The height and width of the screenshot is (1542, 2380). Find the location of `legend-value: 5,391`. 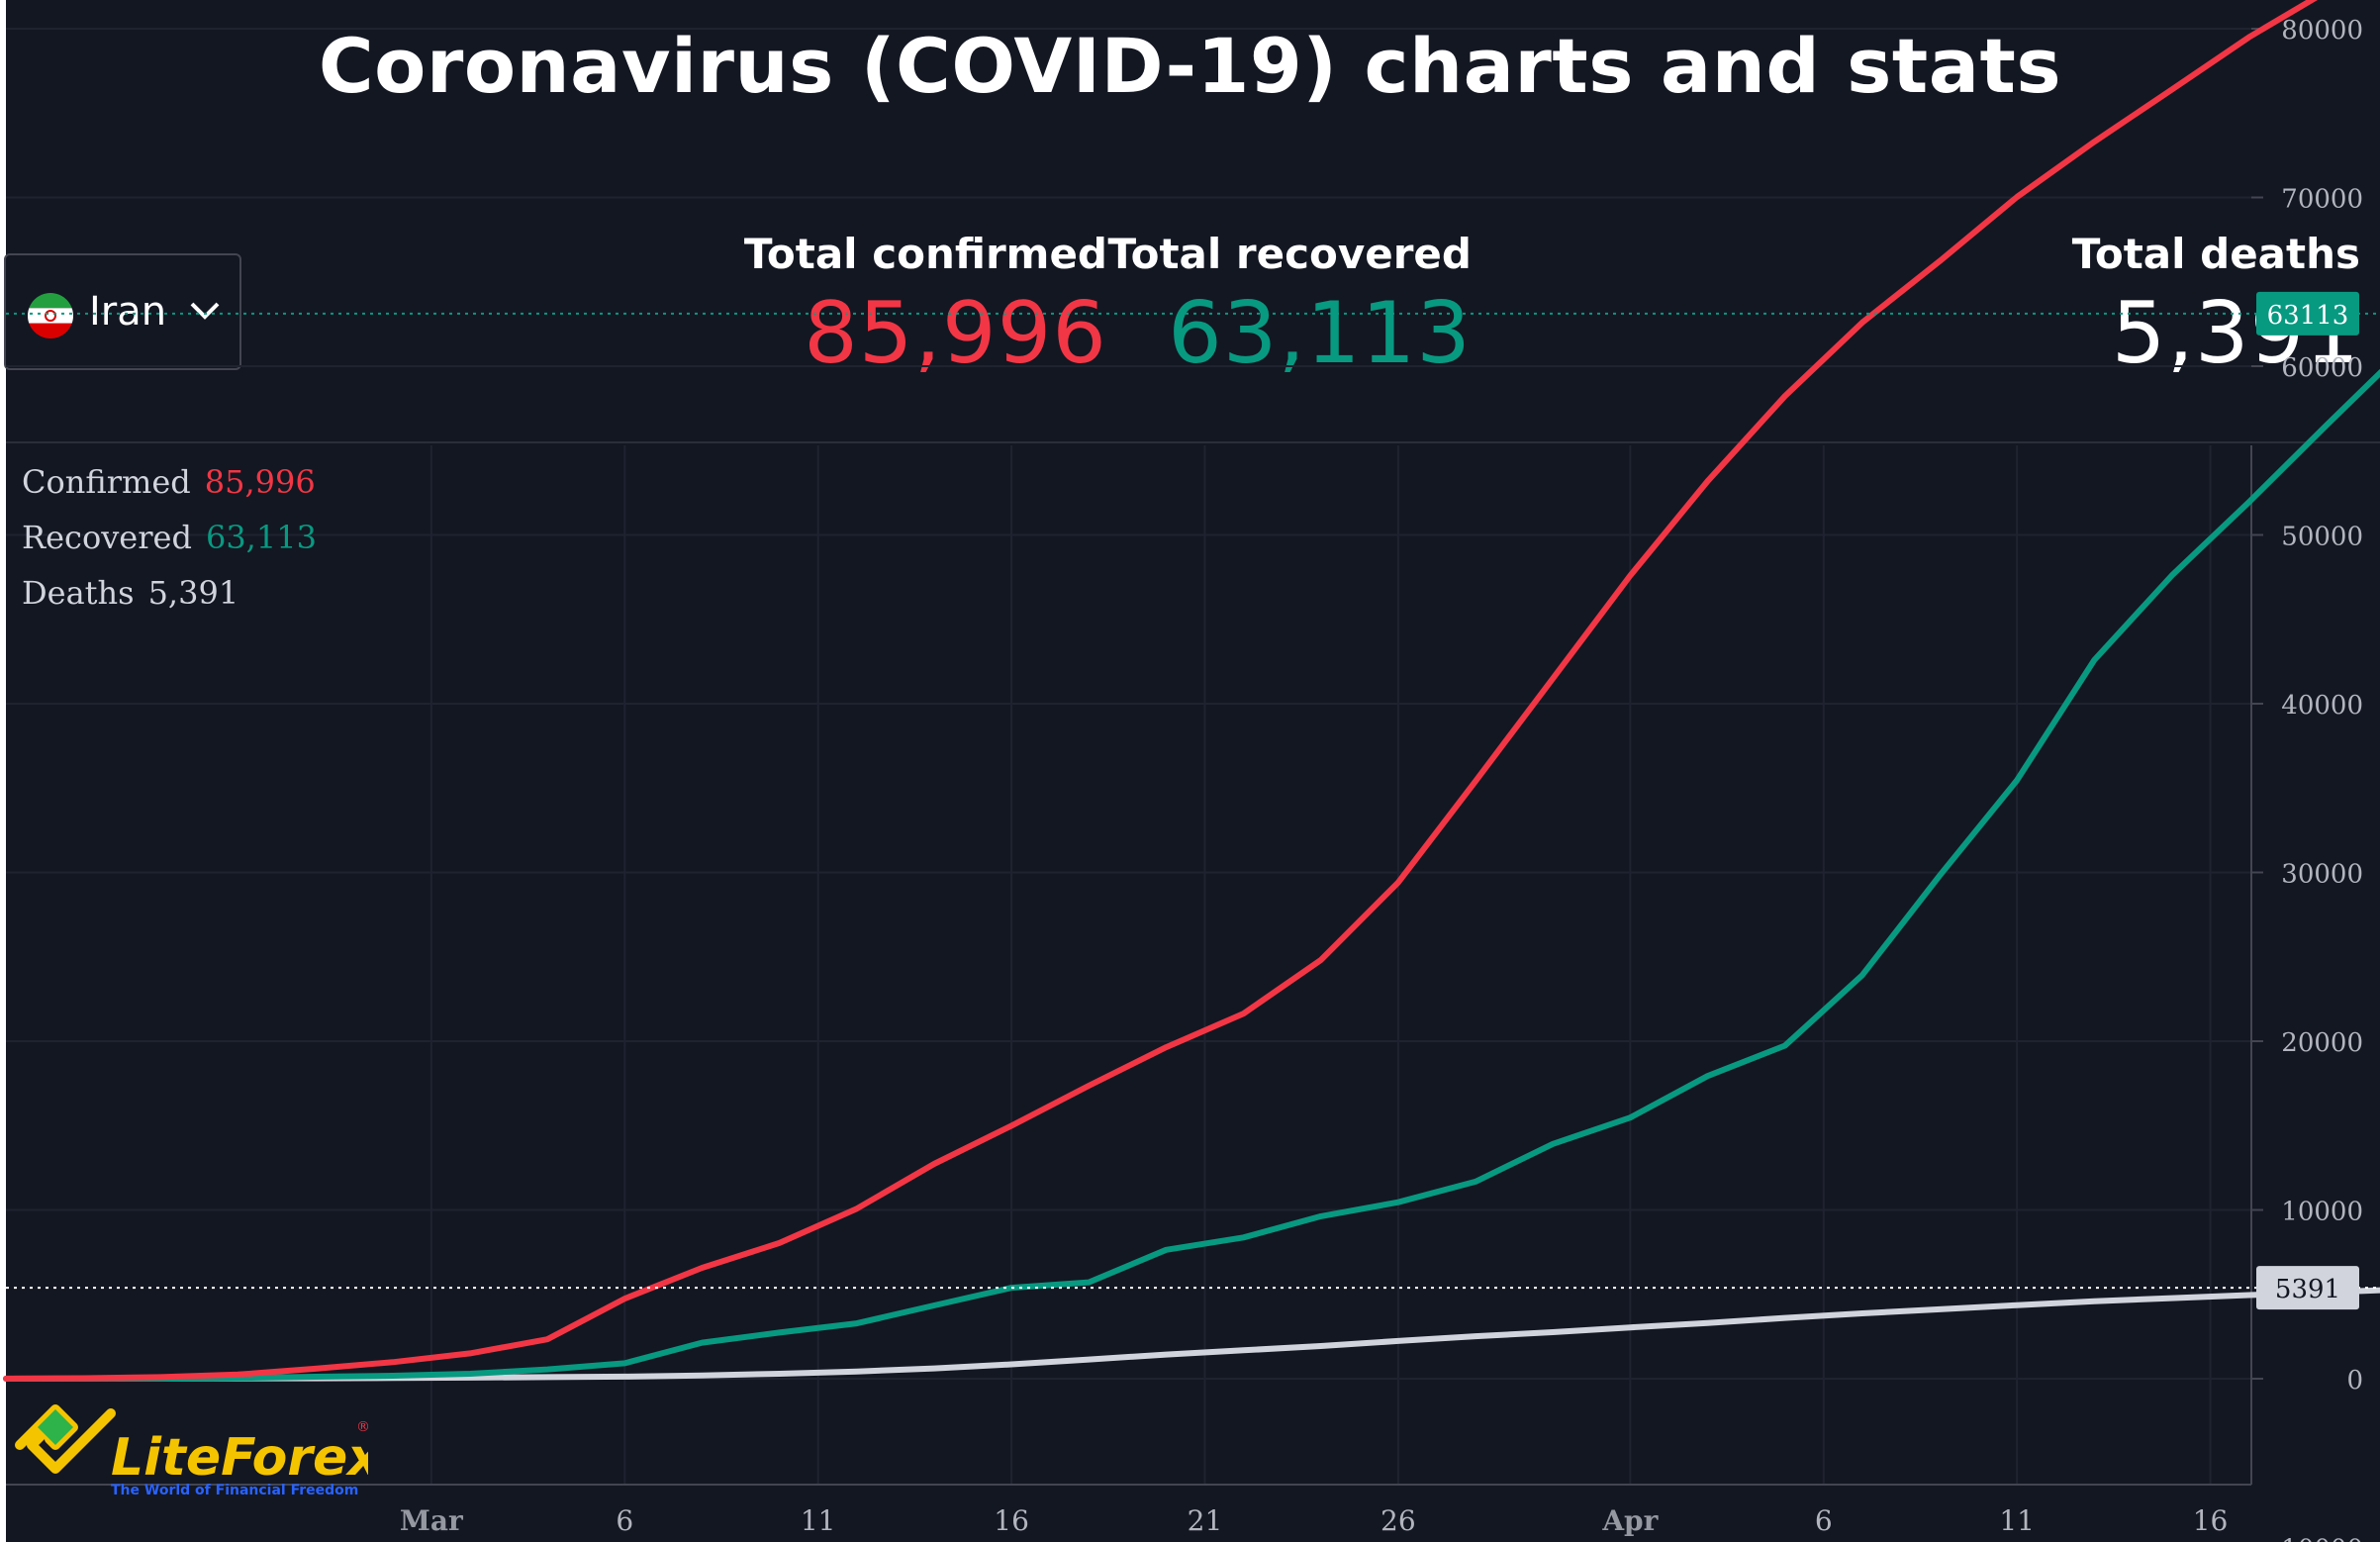

legend-value: 5,391 is located at coordinates (193, 593).